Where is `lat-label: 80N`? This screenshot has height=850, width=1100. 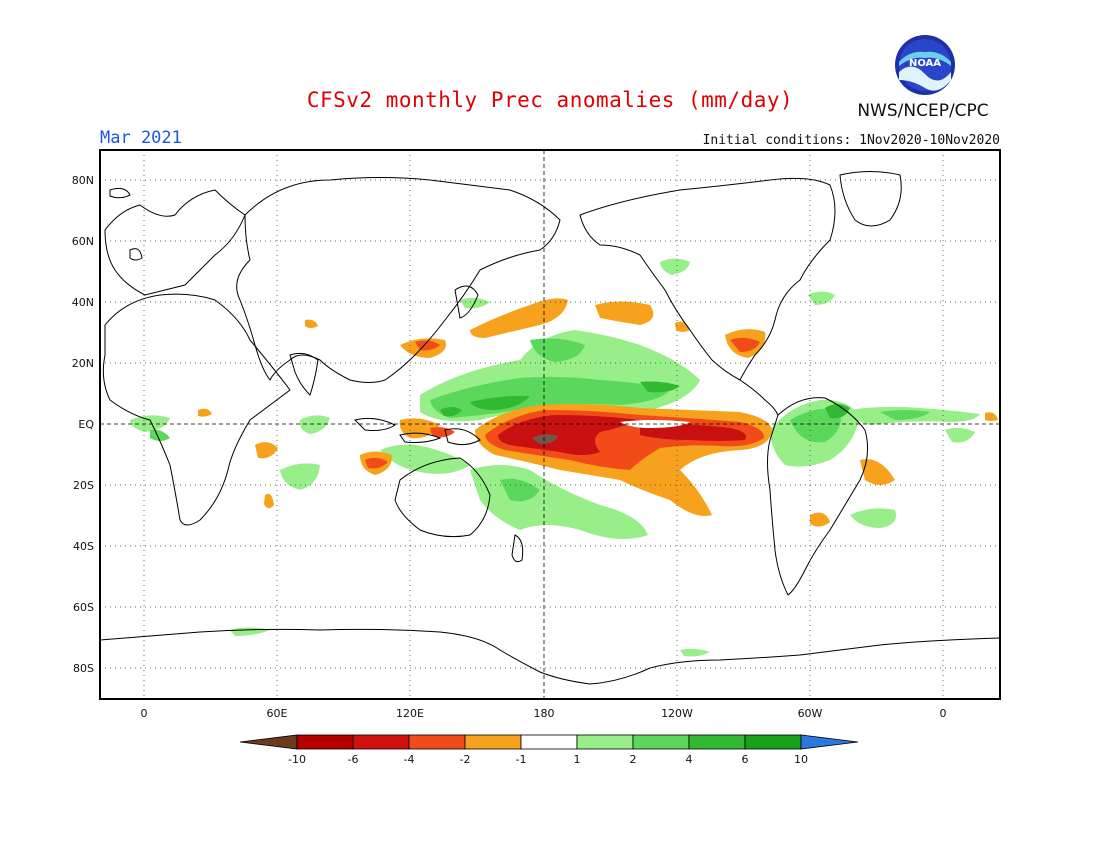 lat-label: 80N is located at coordinates (83, 180).